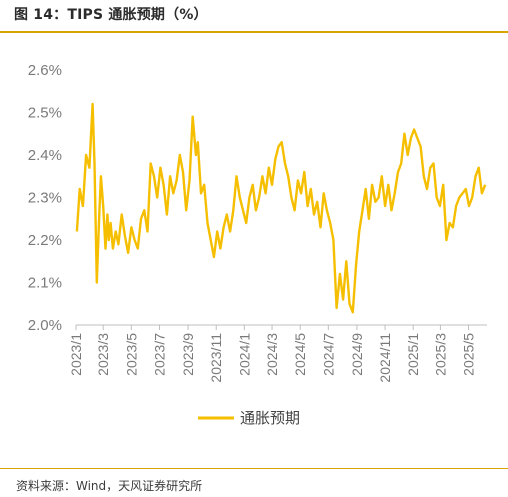 This screenshot has height=497, width=508. Describe the element at coordinates (254, 468) in the screenshot. I see `source-rule` at that location.